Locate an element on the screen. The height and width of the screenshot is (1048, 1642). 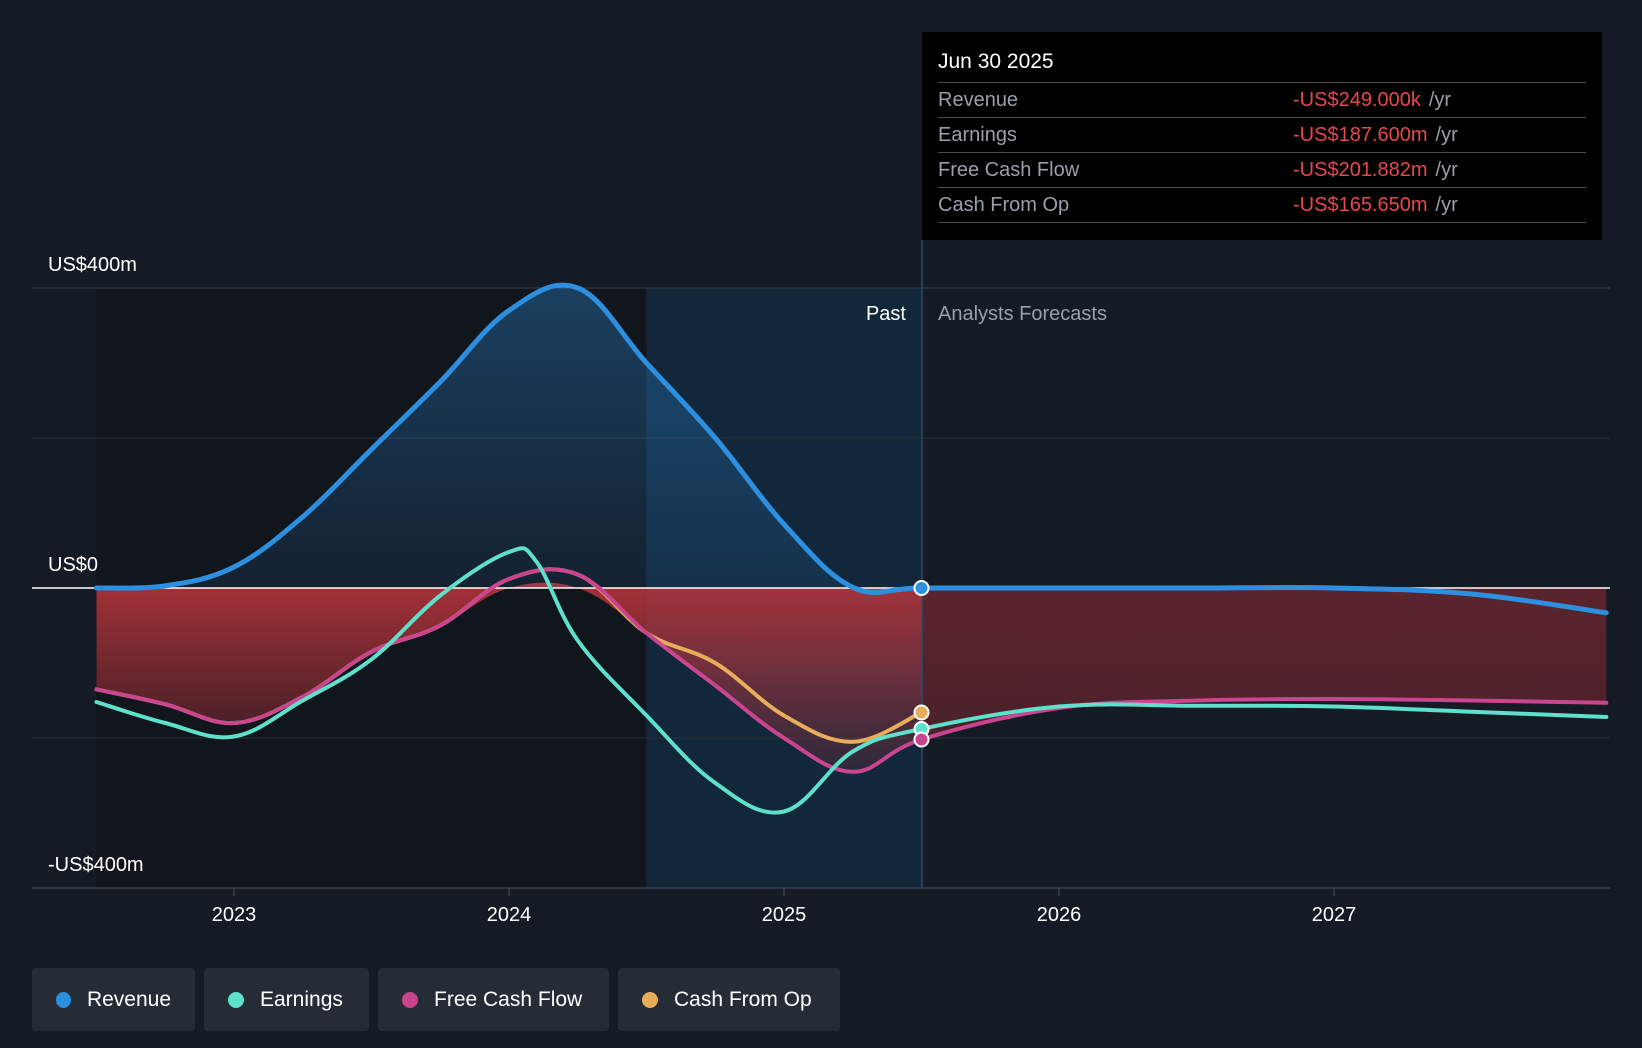
tooltip-value: -US$165.650m is located at coordinates (1360, 205).